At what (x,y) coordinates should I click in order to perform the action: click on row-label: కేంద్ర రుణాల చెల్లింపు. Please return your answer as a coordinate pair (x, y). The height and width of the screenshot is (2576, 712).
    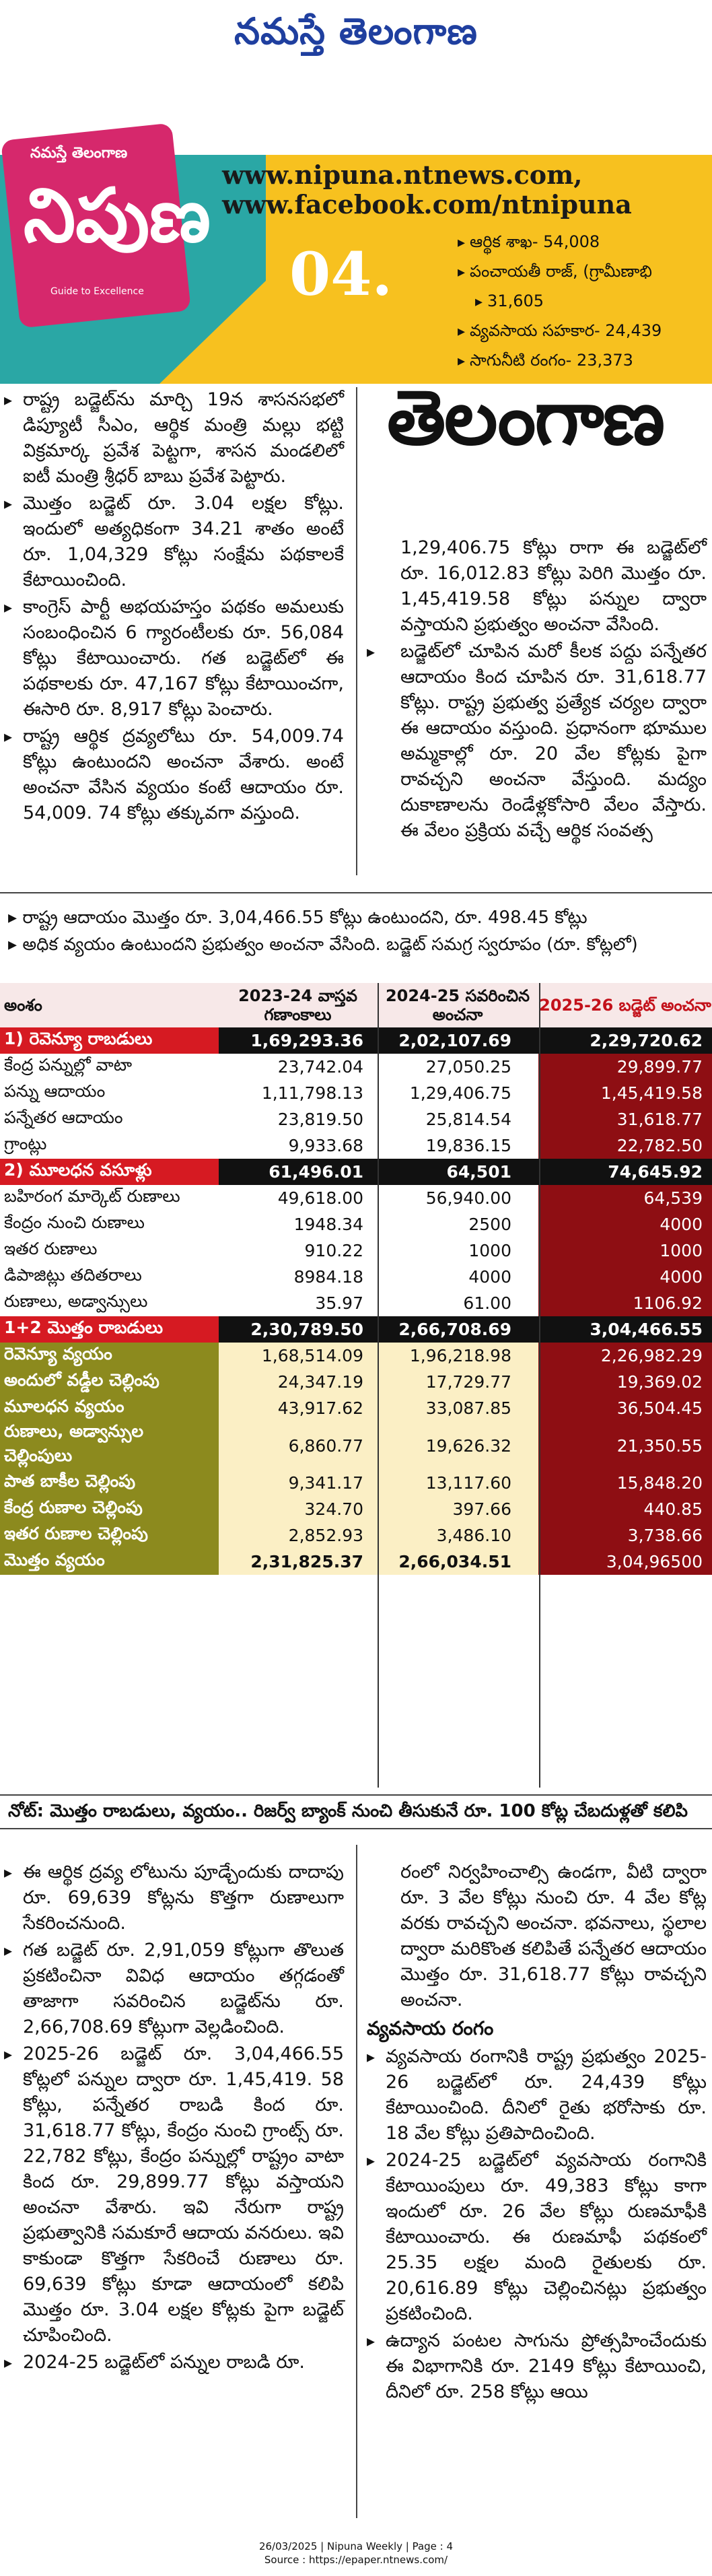
    Looking at the image, I should click on (109, 1509).